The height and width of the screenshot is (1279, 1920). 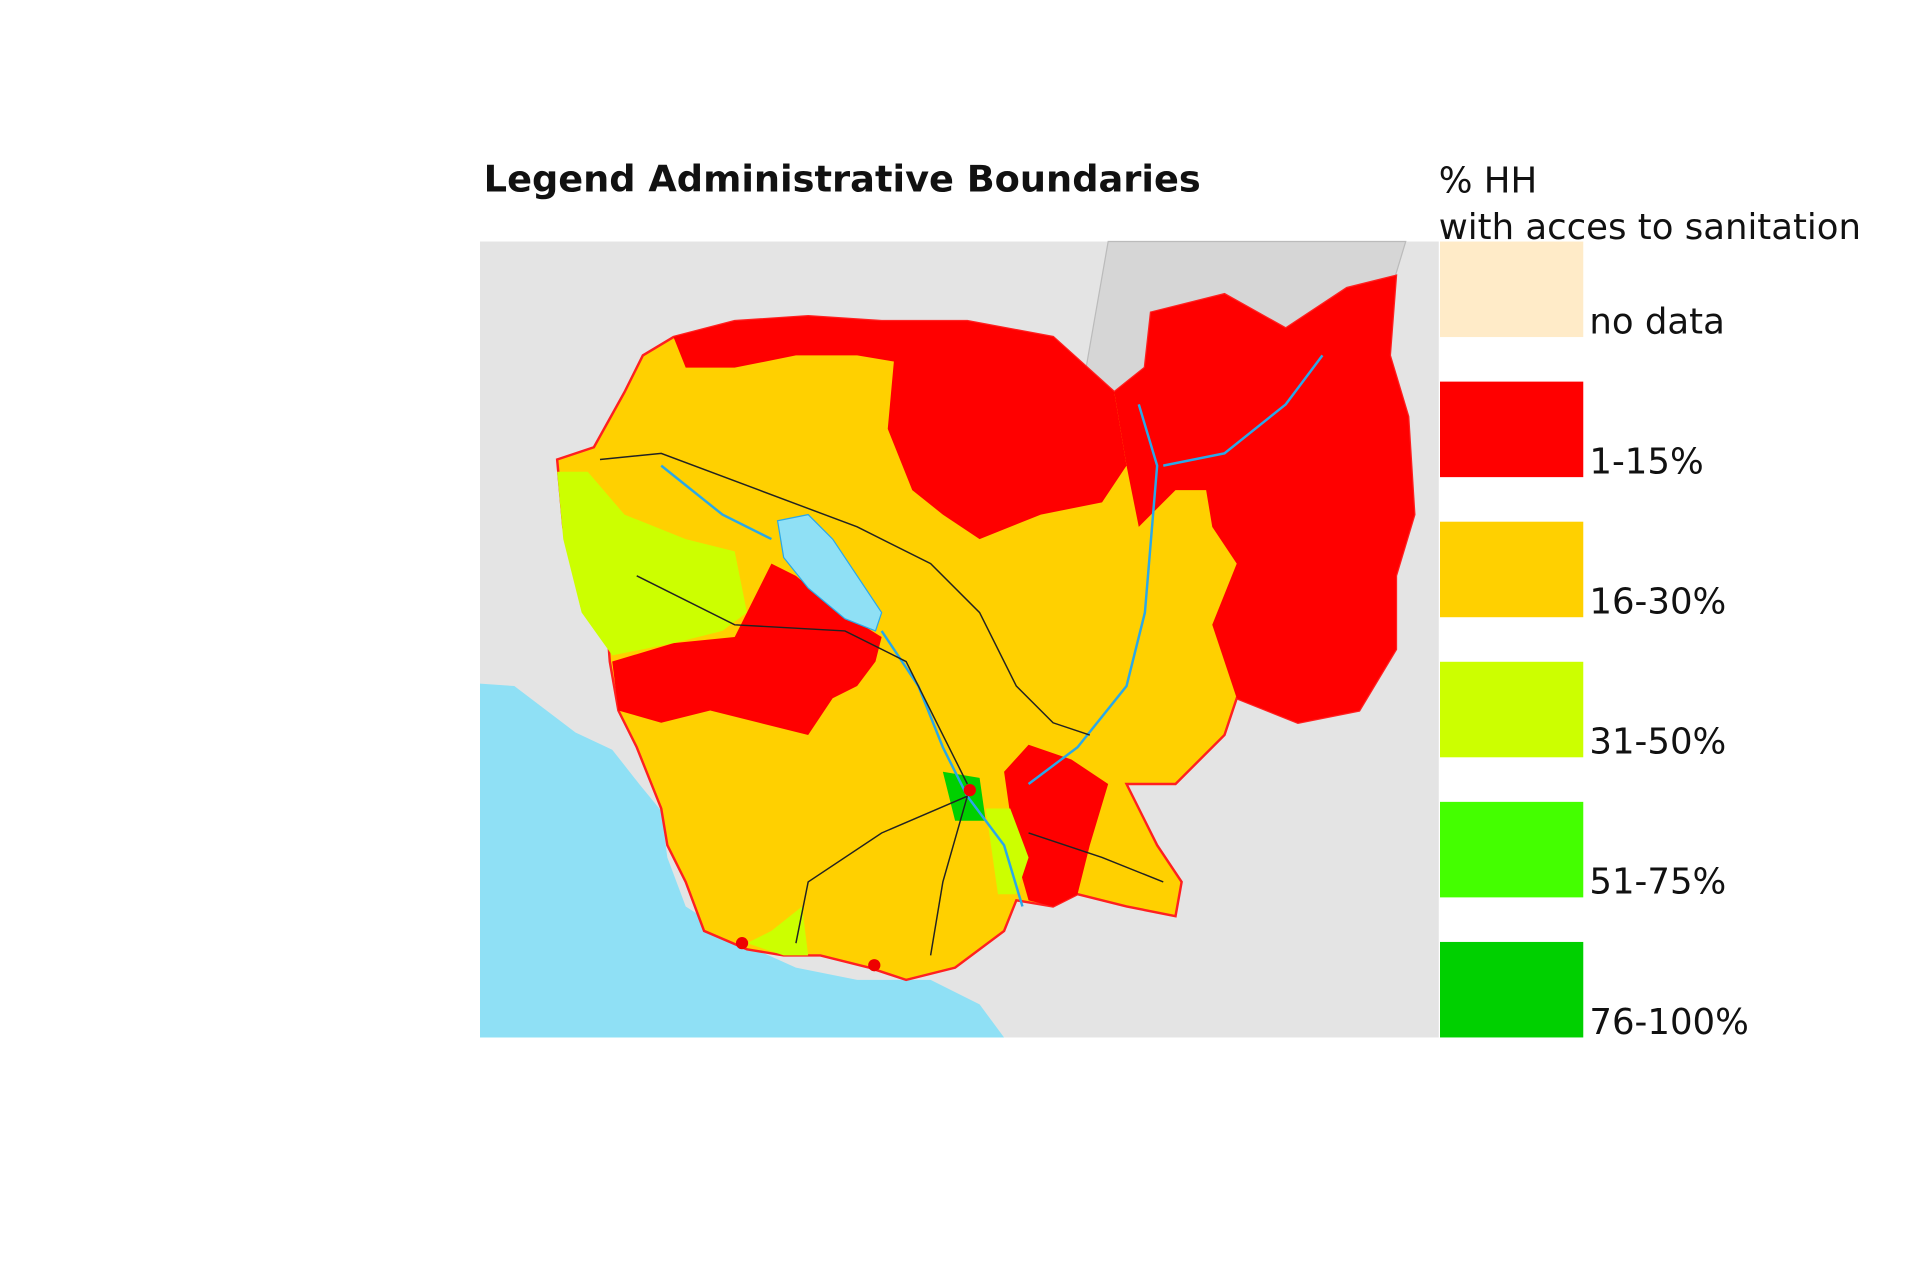 What do you see at coordinates (1657, 882) in the screenshot?
I see `legend-label: 51-75%` at bounding box center [1657, 882].